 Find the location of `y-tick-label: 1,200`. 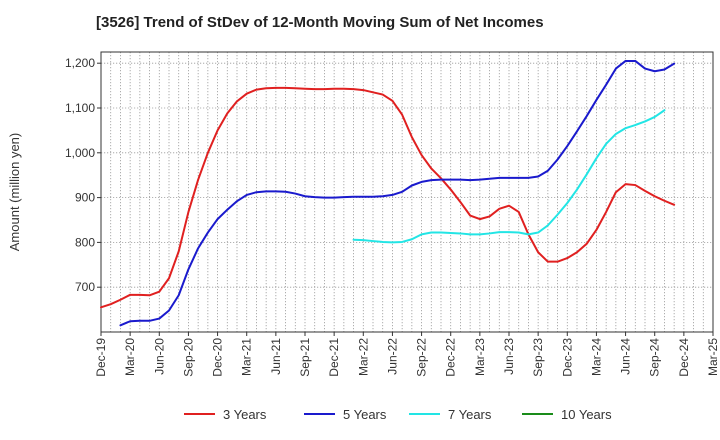

y-tick-label: 1,200 is located at coordinates (80, 63).